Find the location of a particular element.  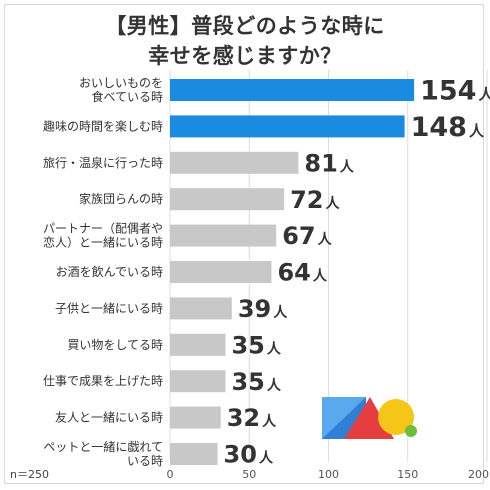

value-label-9: 32 人 is located at coordinates (252, 418).